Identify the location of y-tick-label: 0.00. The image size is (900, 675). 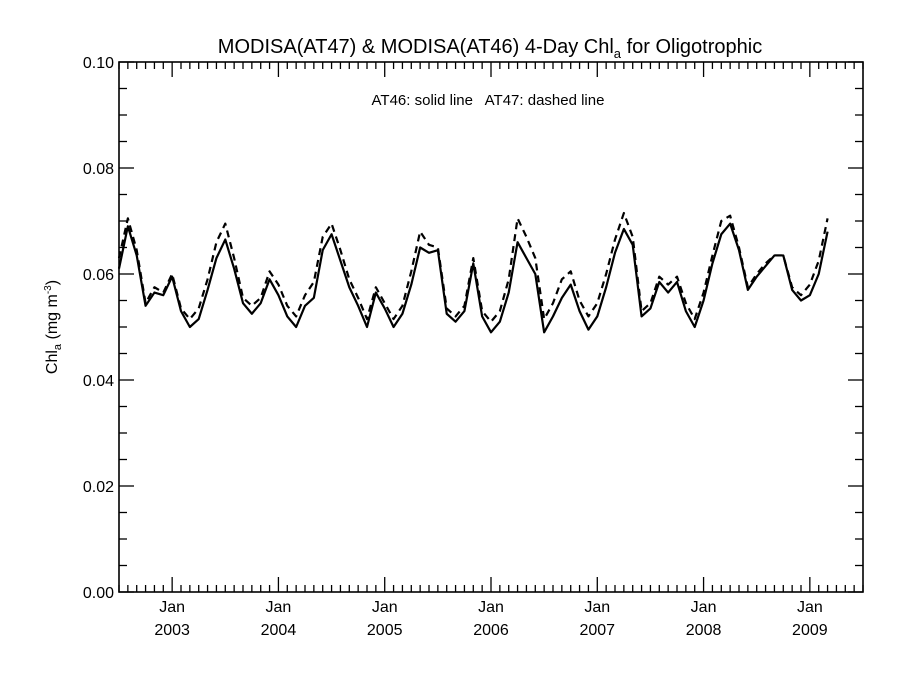
(98, 593).